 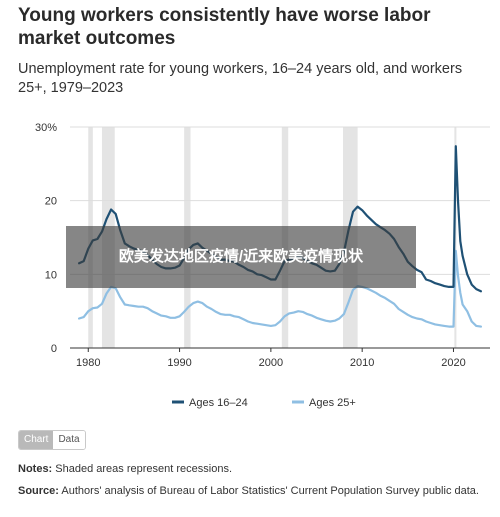 What do you see at coordinates (51, 275) in the screenshot?
I see `y-tick-label: 10` at bounding box center [51, 275].